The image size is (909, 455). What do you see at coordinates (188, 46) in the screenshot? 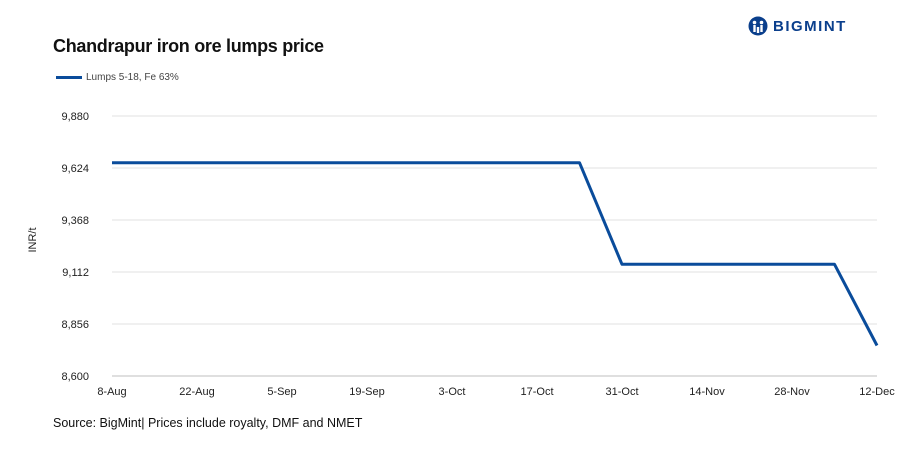
I see `chart-title: Chandrapur iron ore lumps price` at bounding box center [188, 46].